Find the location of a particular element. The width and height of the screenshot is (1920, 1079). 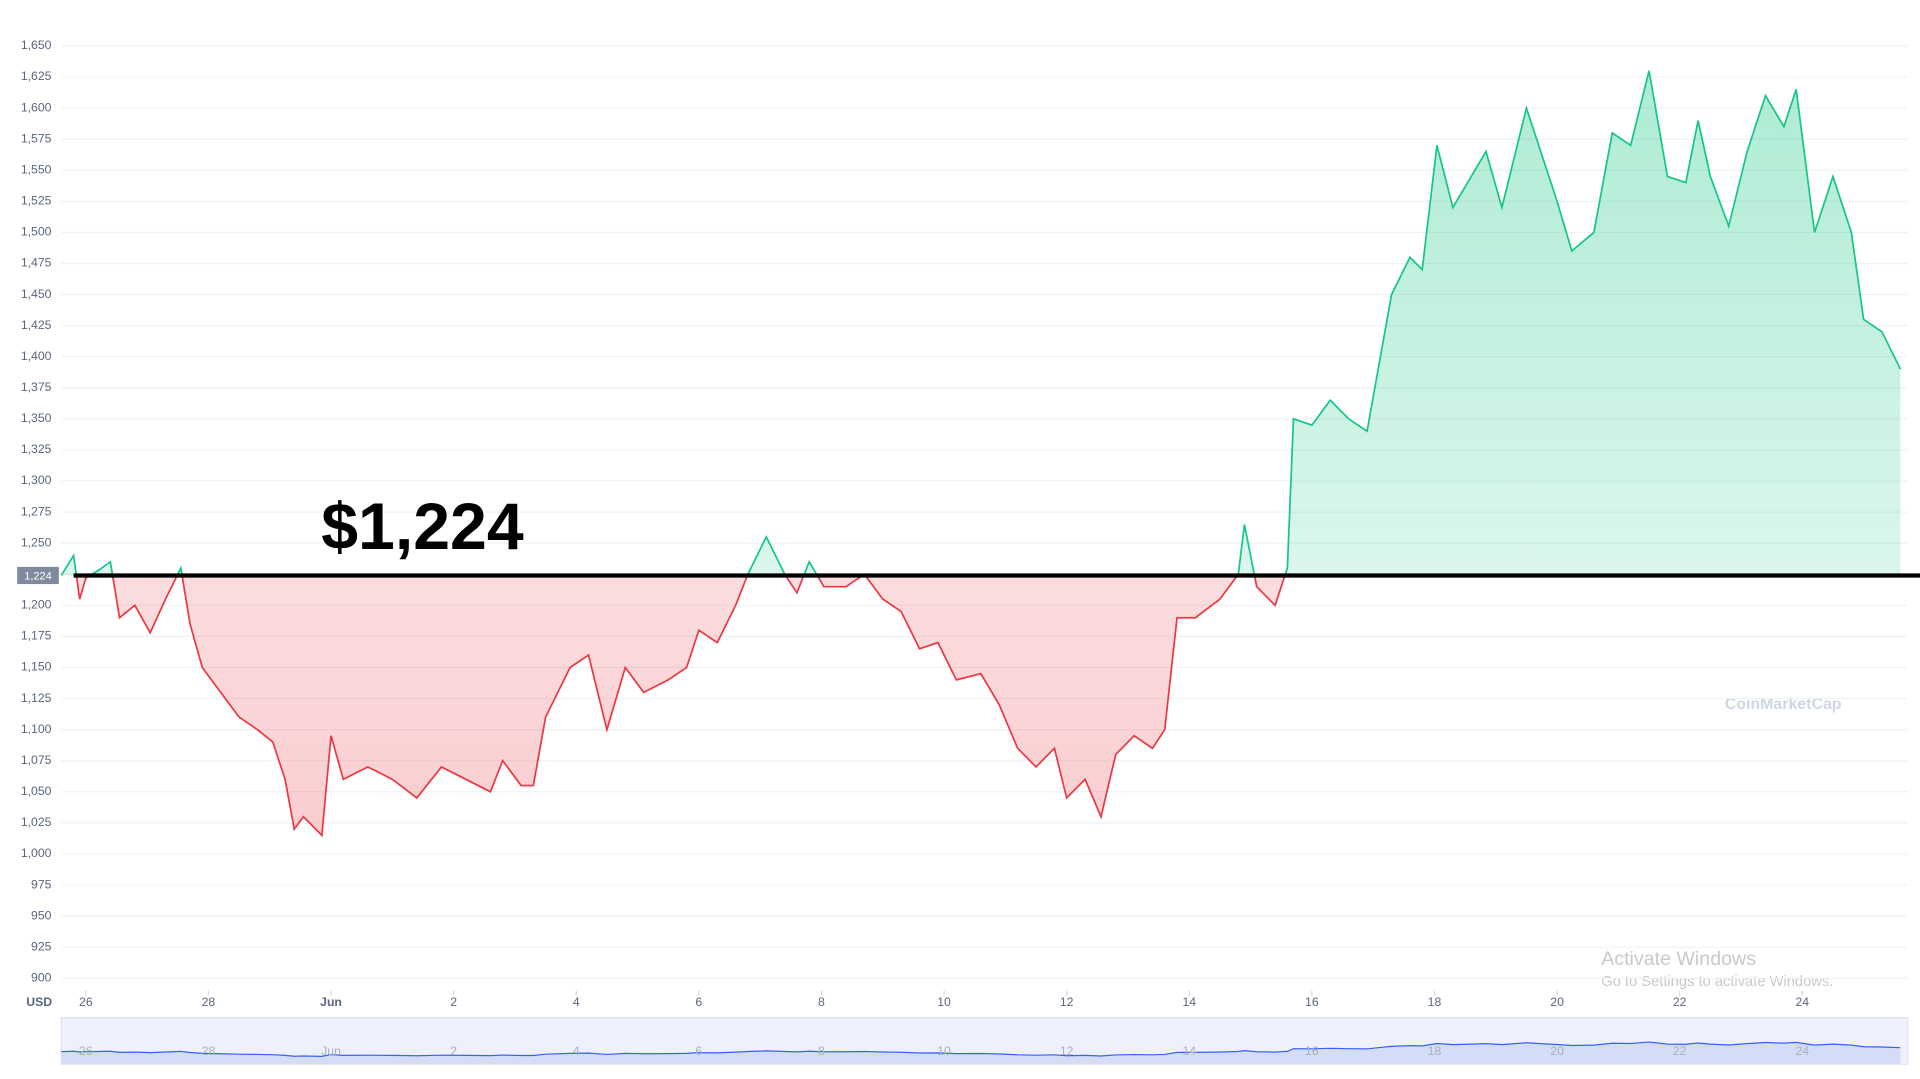

navigator-line is located at coordinates (981, 1049).